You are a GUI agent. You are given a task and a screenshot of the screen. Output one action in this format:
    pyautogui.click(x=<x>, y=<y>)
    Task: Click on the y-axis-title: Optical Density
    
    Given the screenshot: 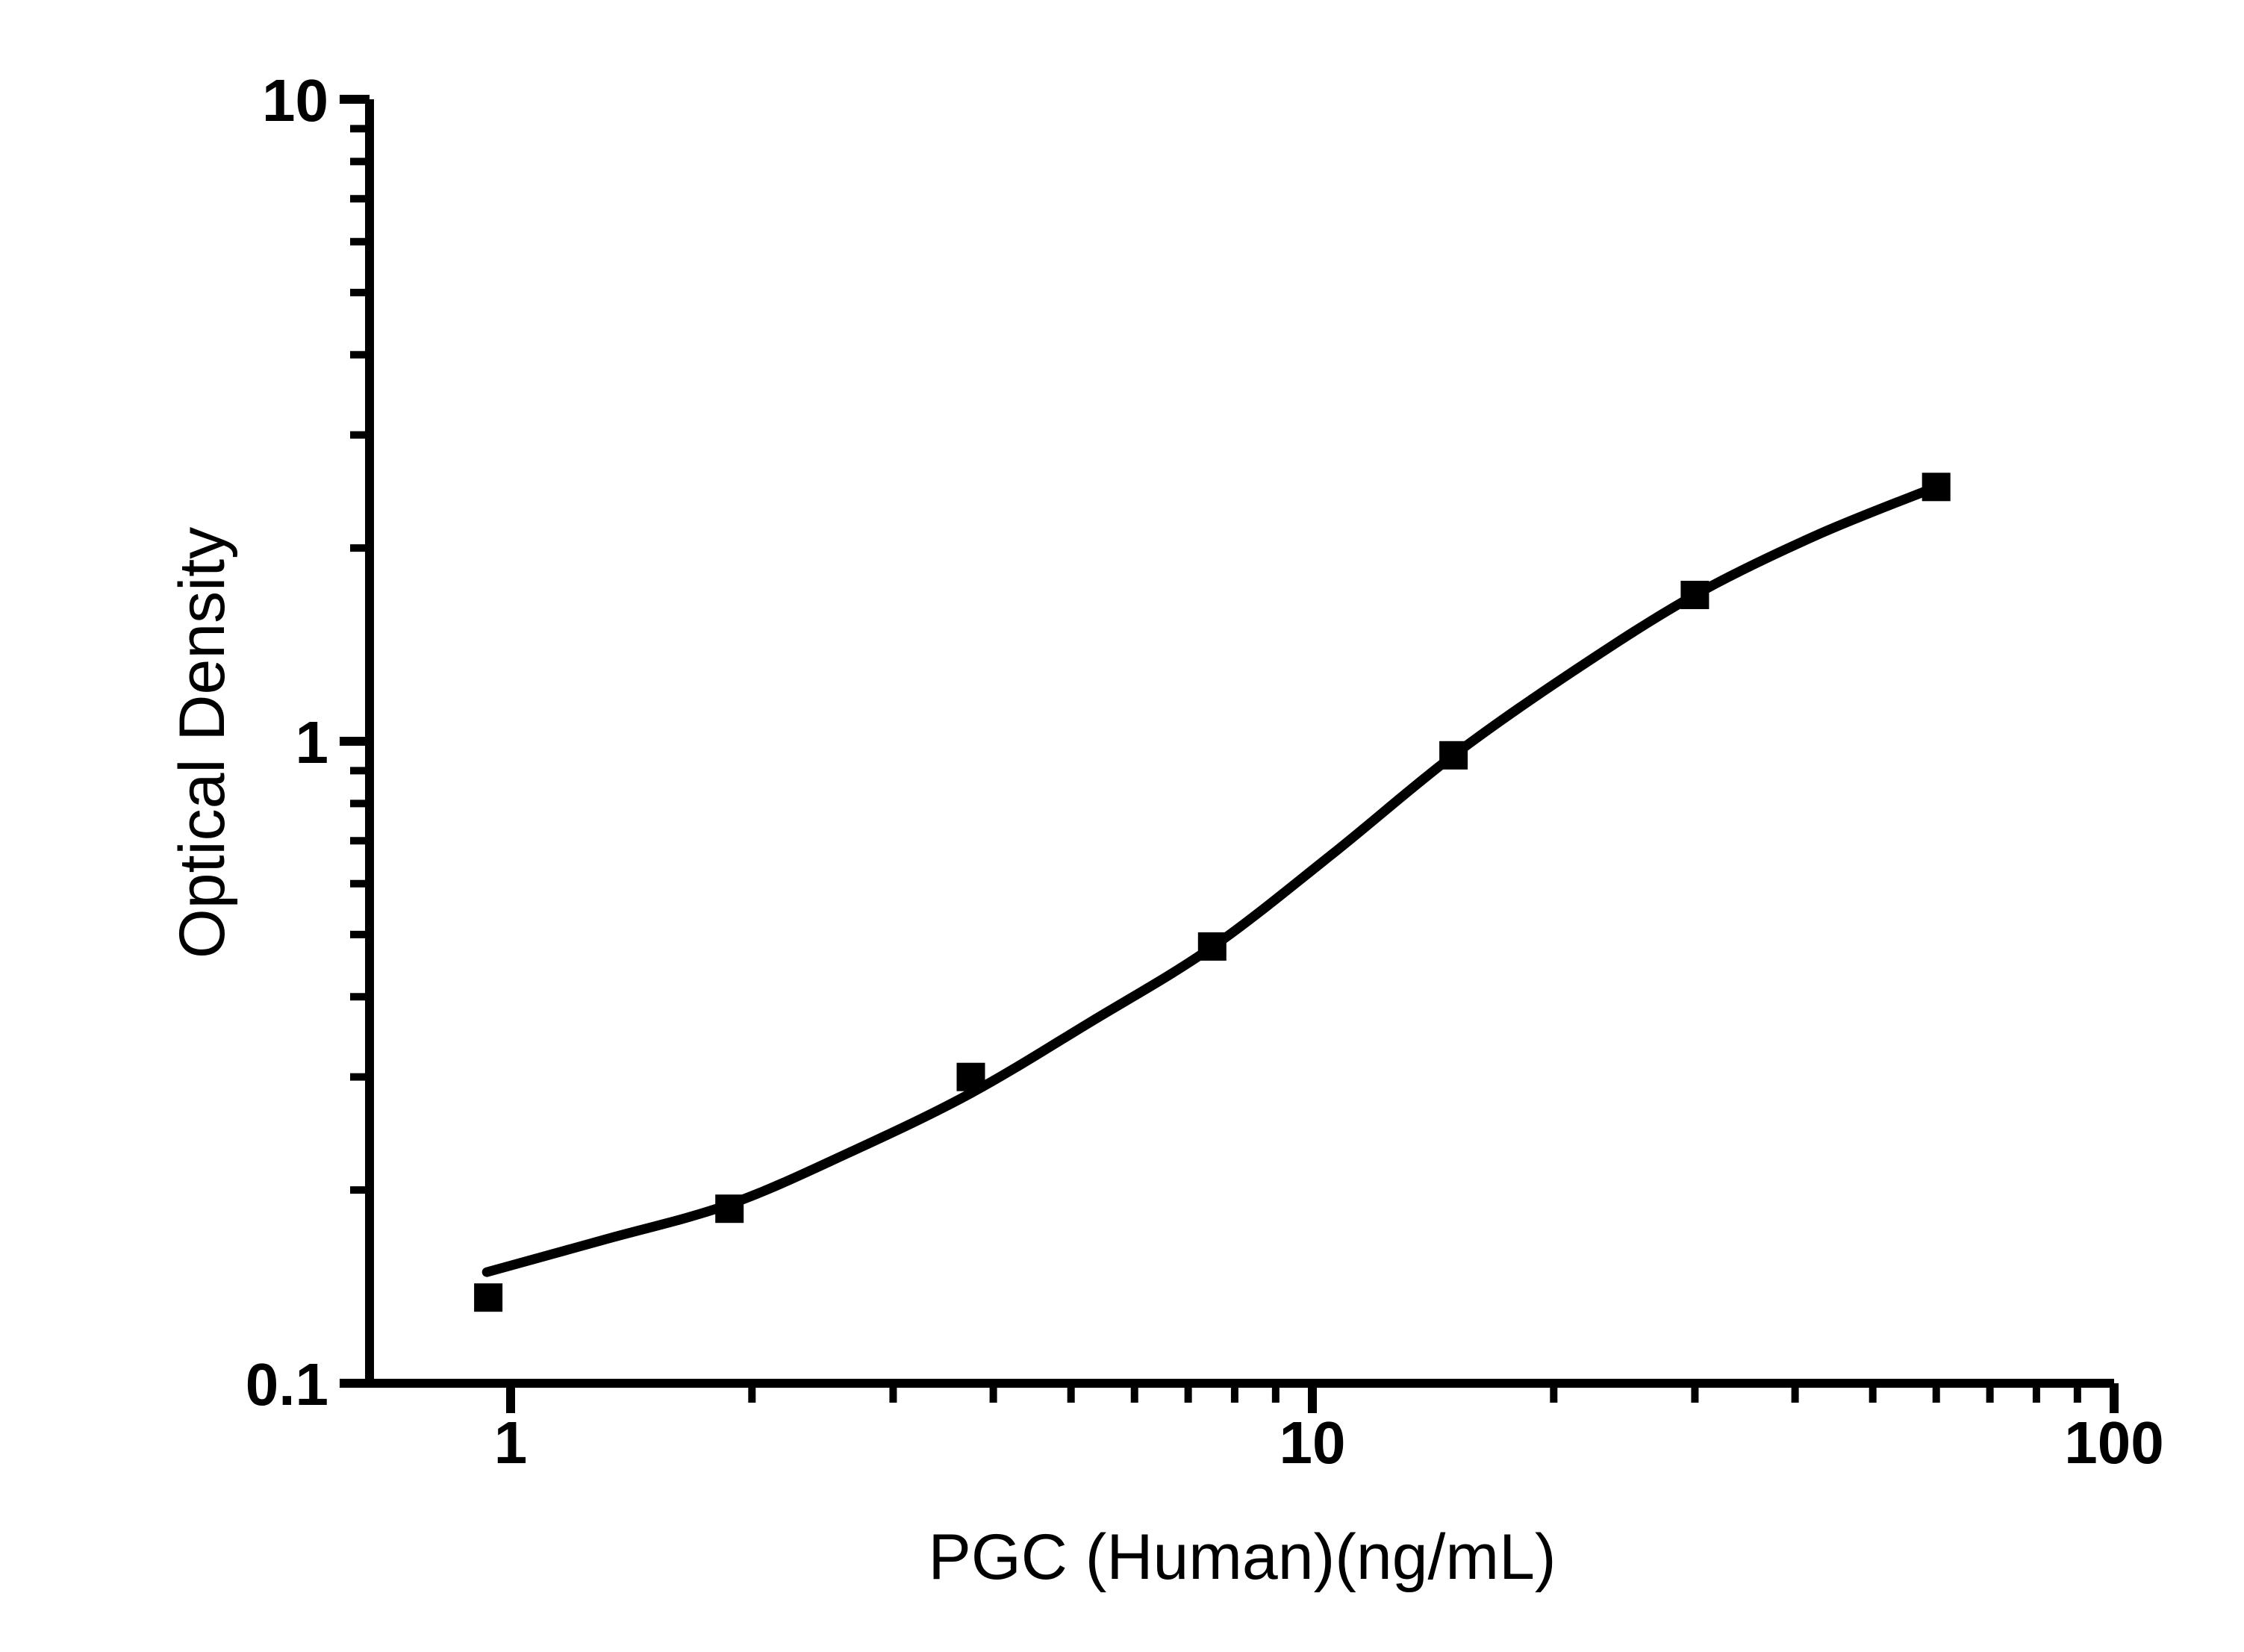 What is the action you would take?
    pyautogui.click(x=202, y=743)
    